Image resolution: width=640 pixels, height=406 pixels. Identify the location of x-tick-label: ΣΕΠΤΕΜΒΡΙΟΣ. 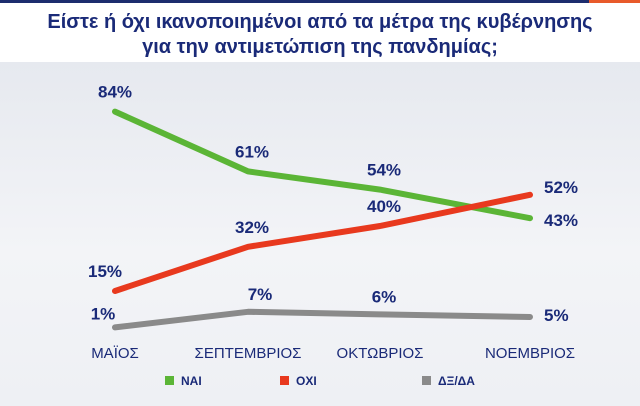
(248, 353).